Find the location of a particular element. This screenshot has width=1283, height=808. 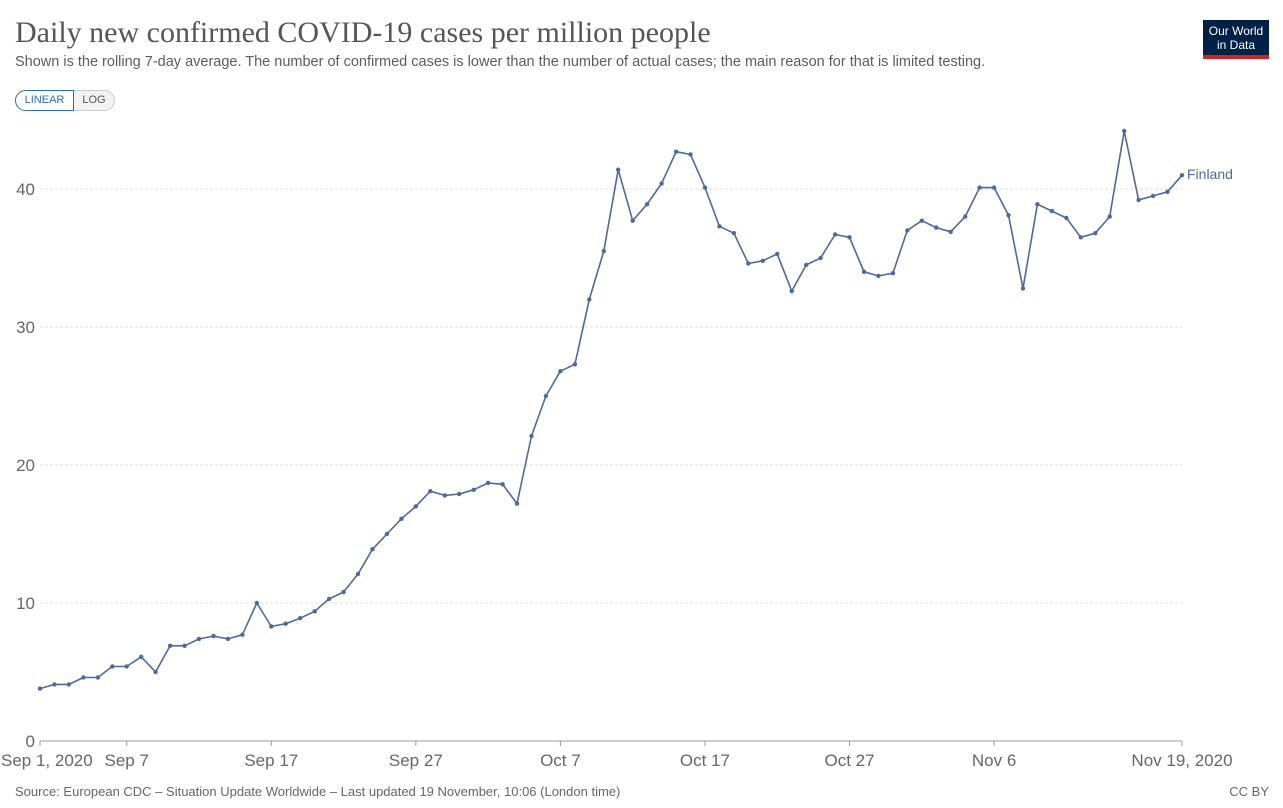

x-tick-label: Sep 7 is located at coordinates (127, 760).